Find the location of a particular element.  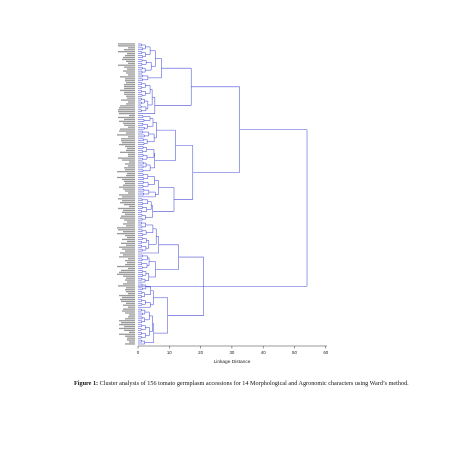

leaf-labels is located at coordinates (126, 194).